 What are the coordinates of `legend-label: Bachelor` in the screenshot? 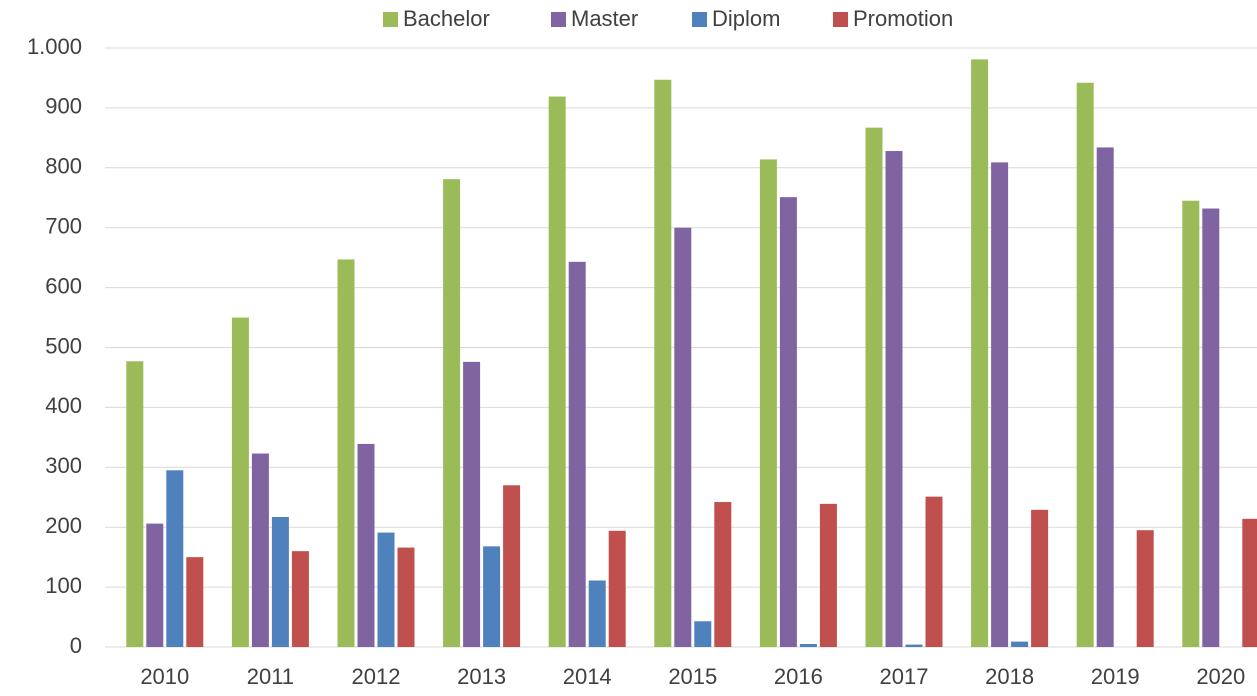 It's located at (446, 18).